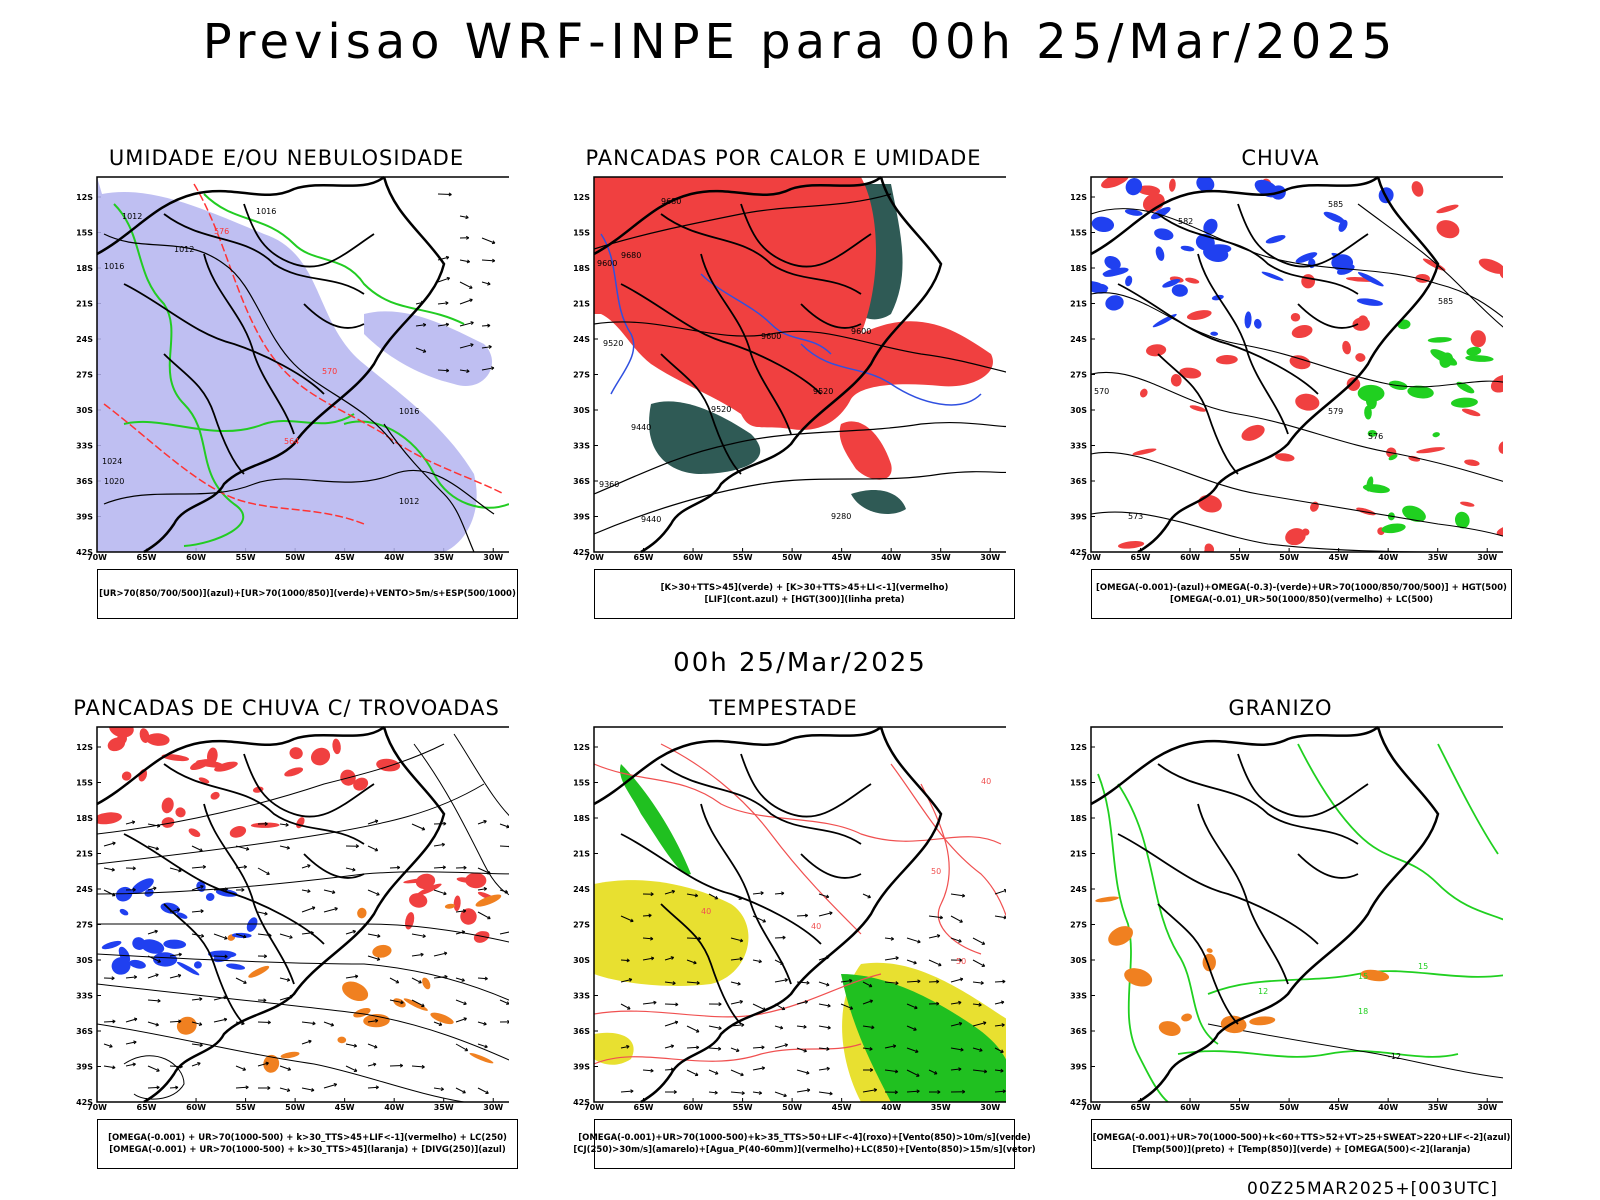 The height and width of the screenshot is (1200, 1600). What do you see at coordinates (594, 557) in the screenshot?
I see `lon-tick-label: 70W` at bounding box center [594, 557].